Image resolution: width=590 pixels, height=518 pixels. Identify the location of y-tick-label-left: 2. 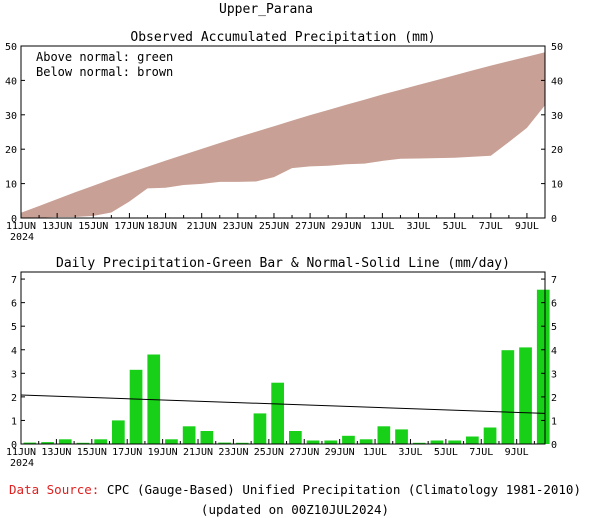
(14, 398).